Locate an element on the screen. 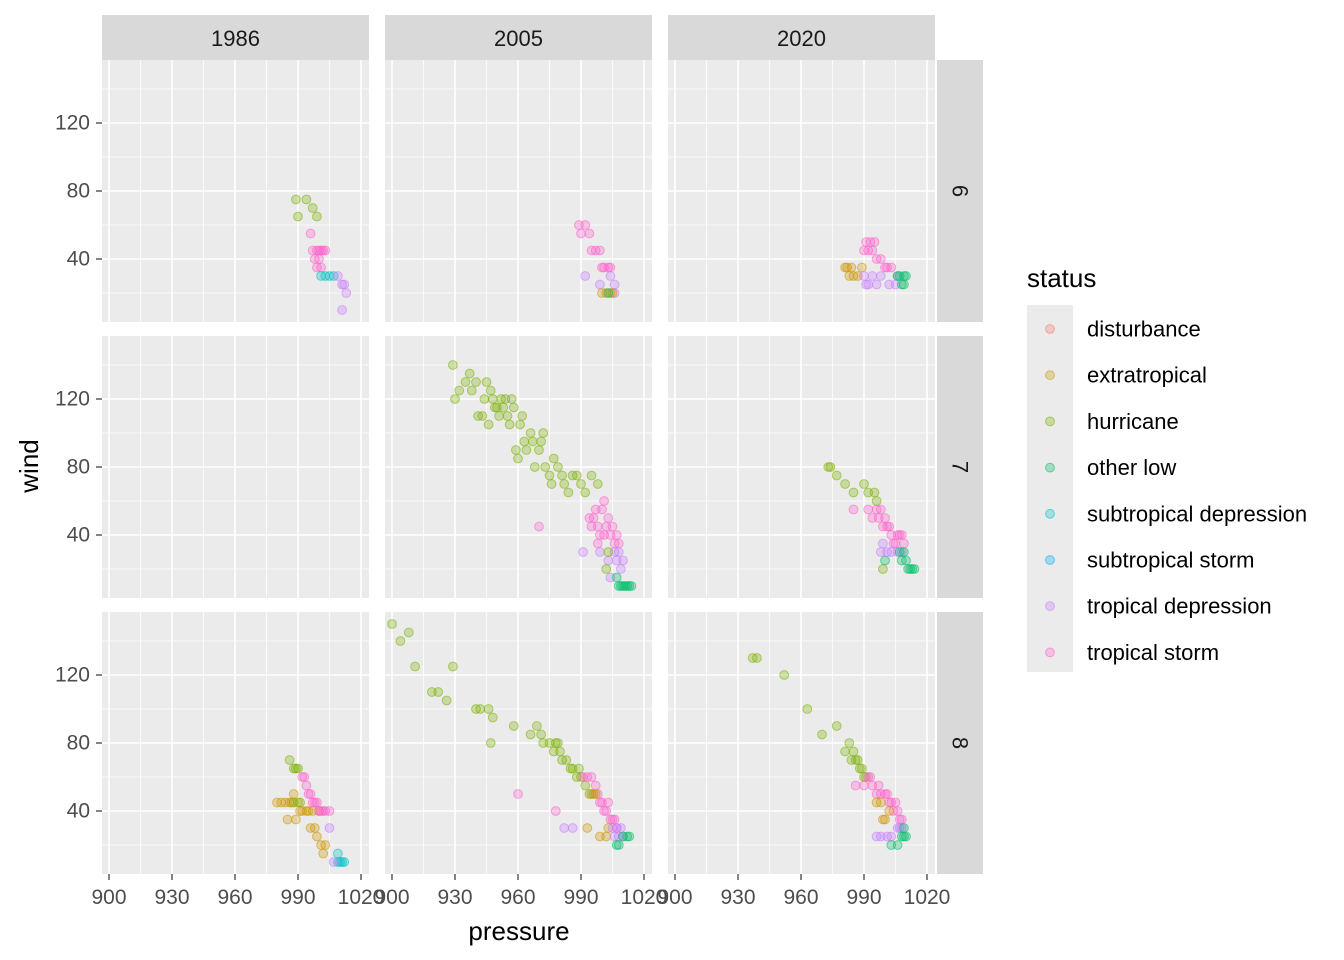 The height and width of the screenshot is (960, 1344). y-tick-label: 80 is located at coordinates (78, 191).